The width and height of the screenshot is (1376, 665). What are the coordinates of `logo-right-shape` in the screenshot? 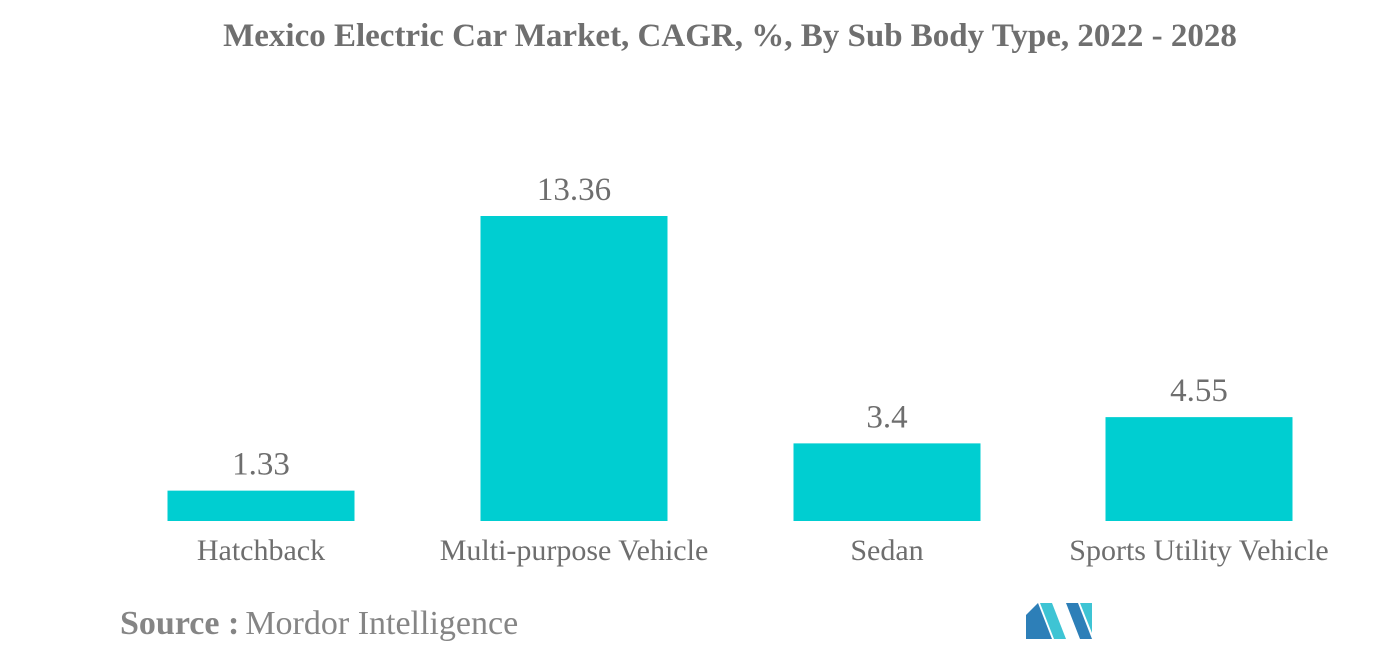 It's located at (1079, 621).